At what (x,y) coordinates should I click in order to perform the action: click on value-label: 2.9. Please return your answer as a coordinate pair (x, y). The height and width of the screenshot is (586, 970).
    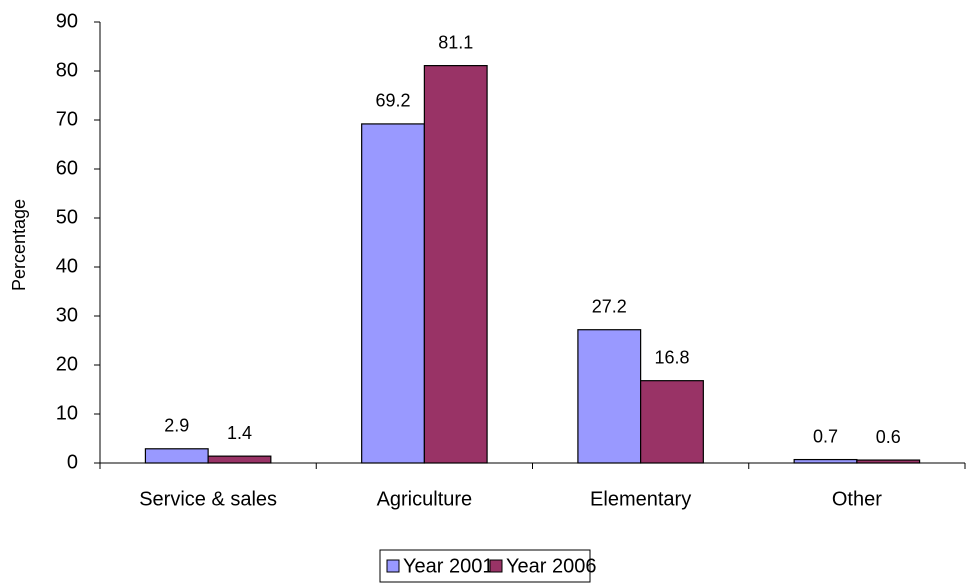
    Looking at the image, I should click on (176, 426).